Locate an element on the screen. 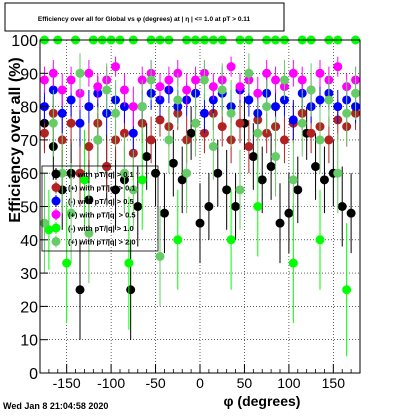 The width and height of the screenshot is (400, 419). x-tick-label: 0 is located at coordinates (200, 383).